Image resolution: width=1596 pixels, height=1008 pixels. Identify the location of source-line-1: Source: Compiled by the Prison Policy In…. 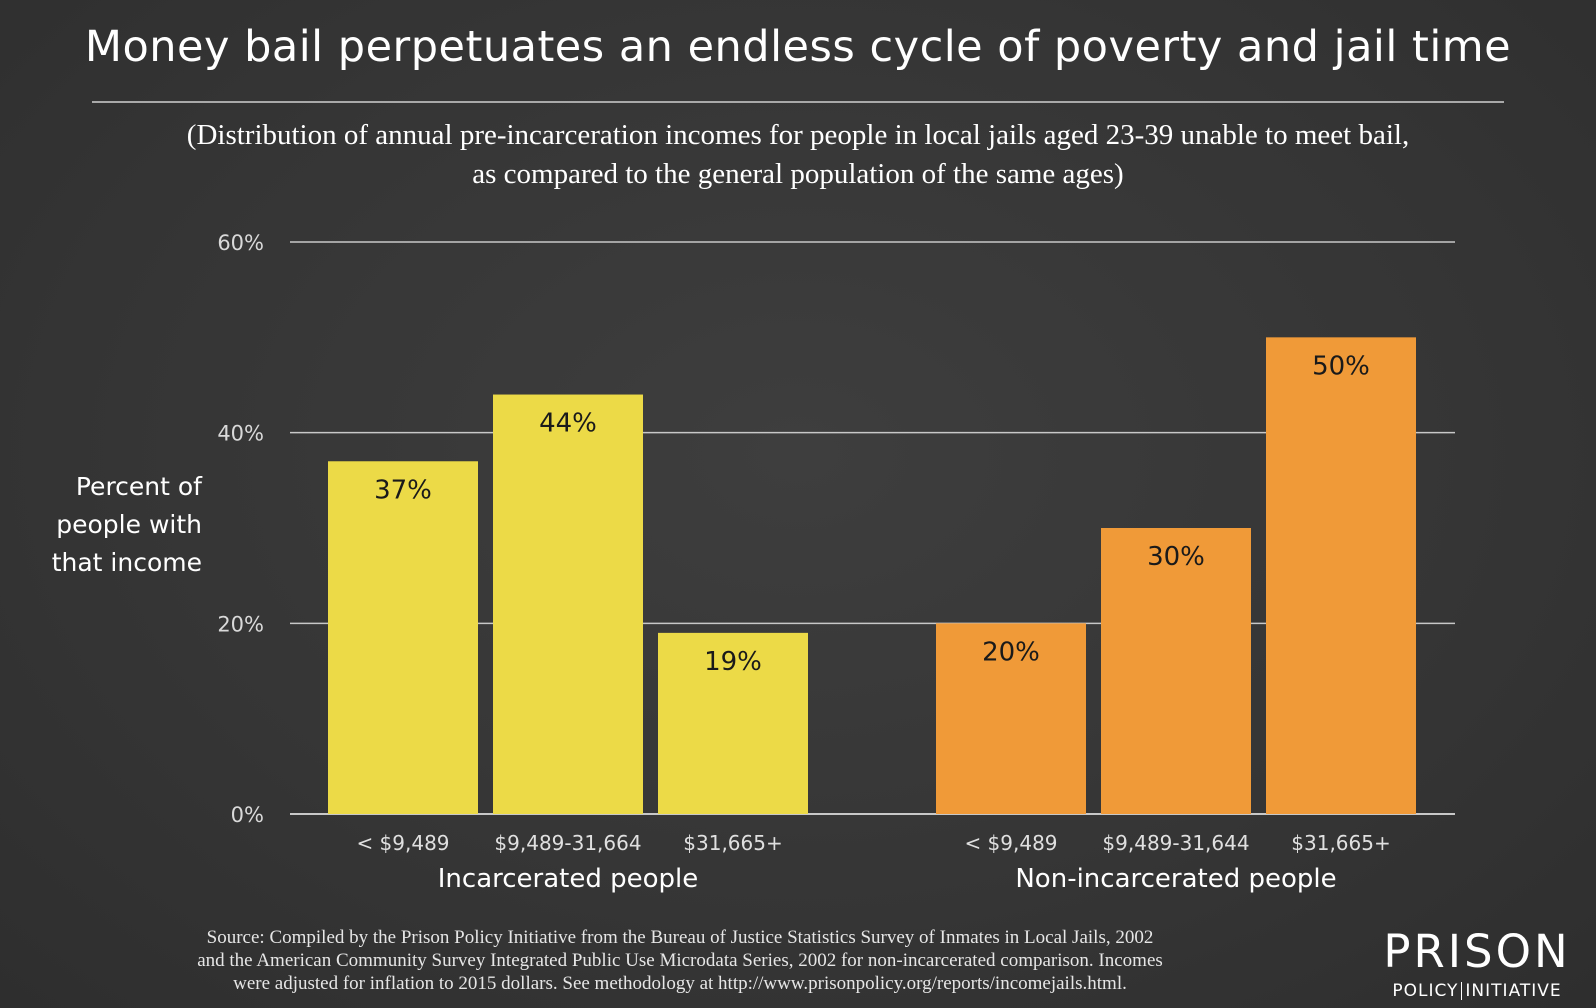
(680, 937).